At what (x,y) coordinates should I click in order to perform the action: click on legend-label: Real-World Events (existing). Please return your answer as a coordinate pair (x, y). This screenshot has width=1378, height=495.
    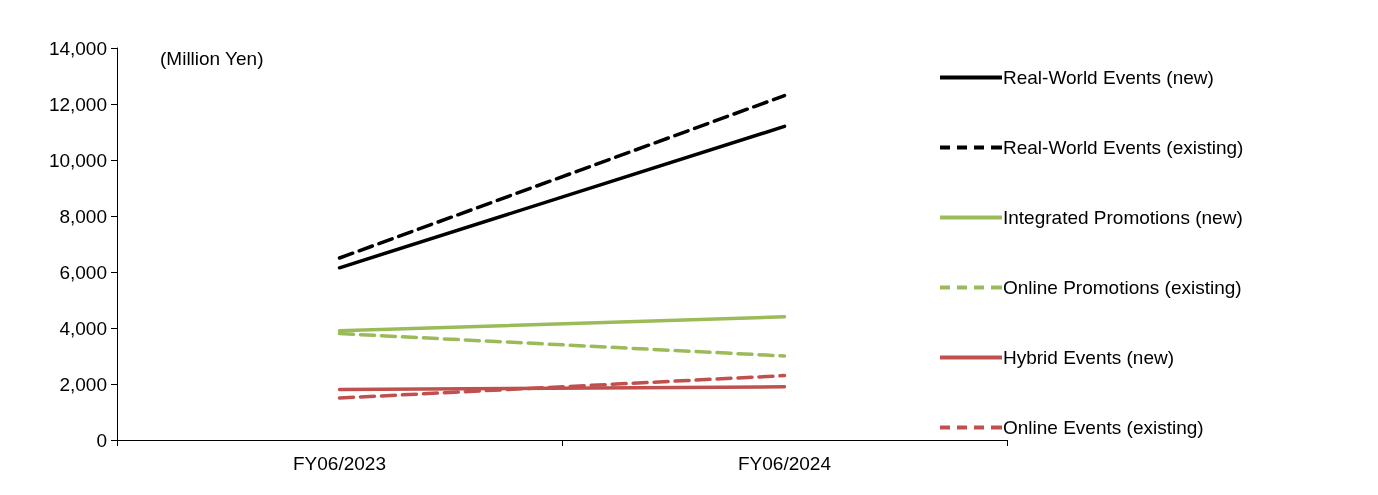
    Looking at the image, I should click on (1123, 147).